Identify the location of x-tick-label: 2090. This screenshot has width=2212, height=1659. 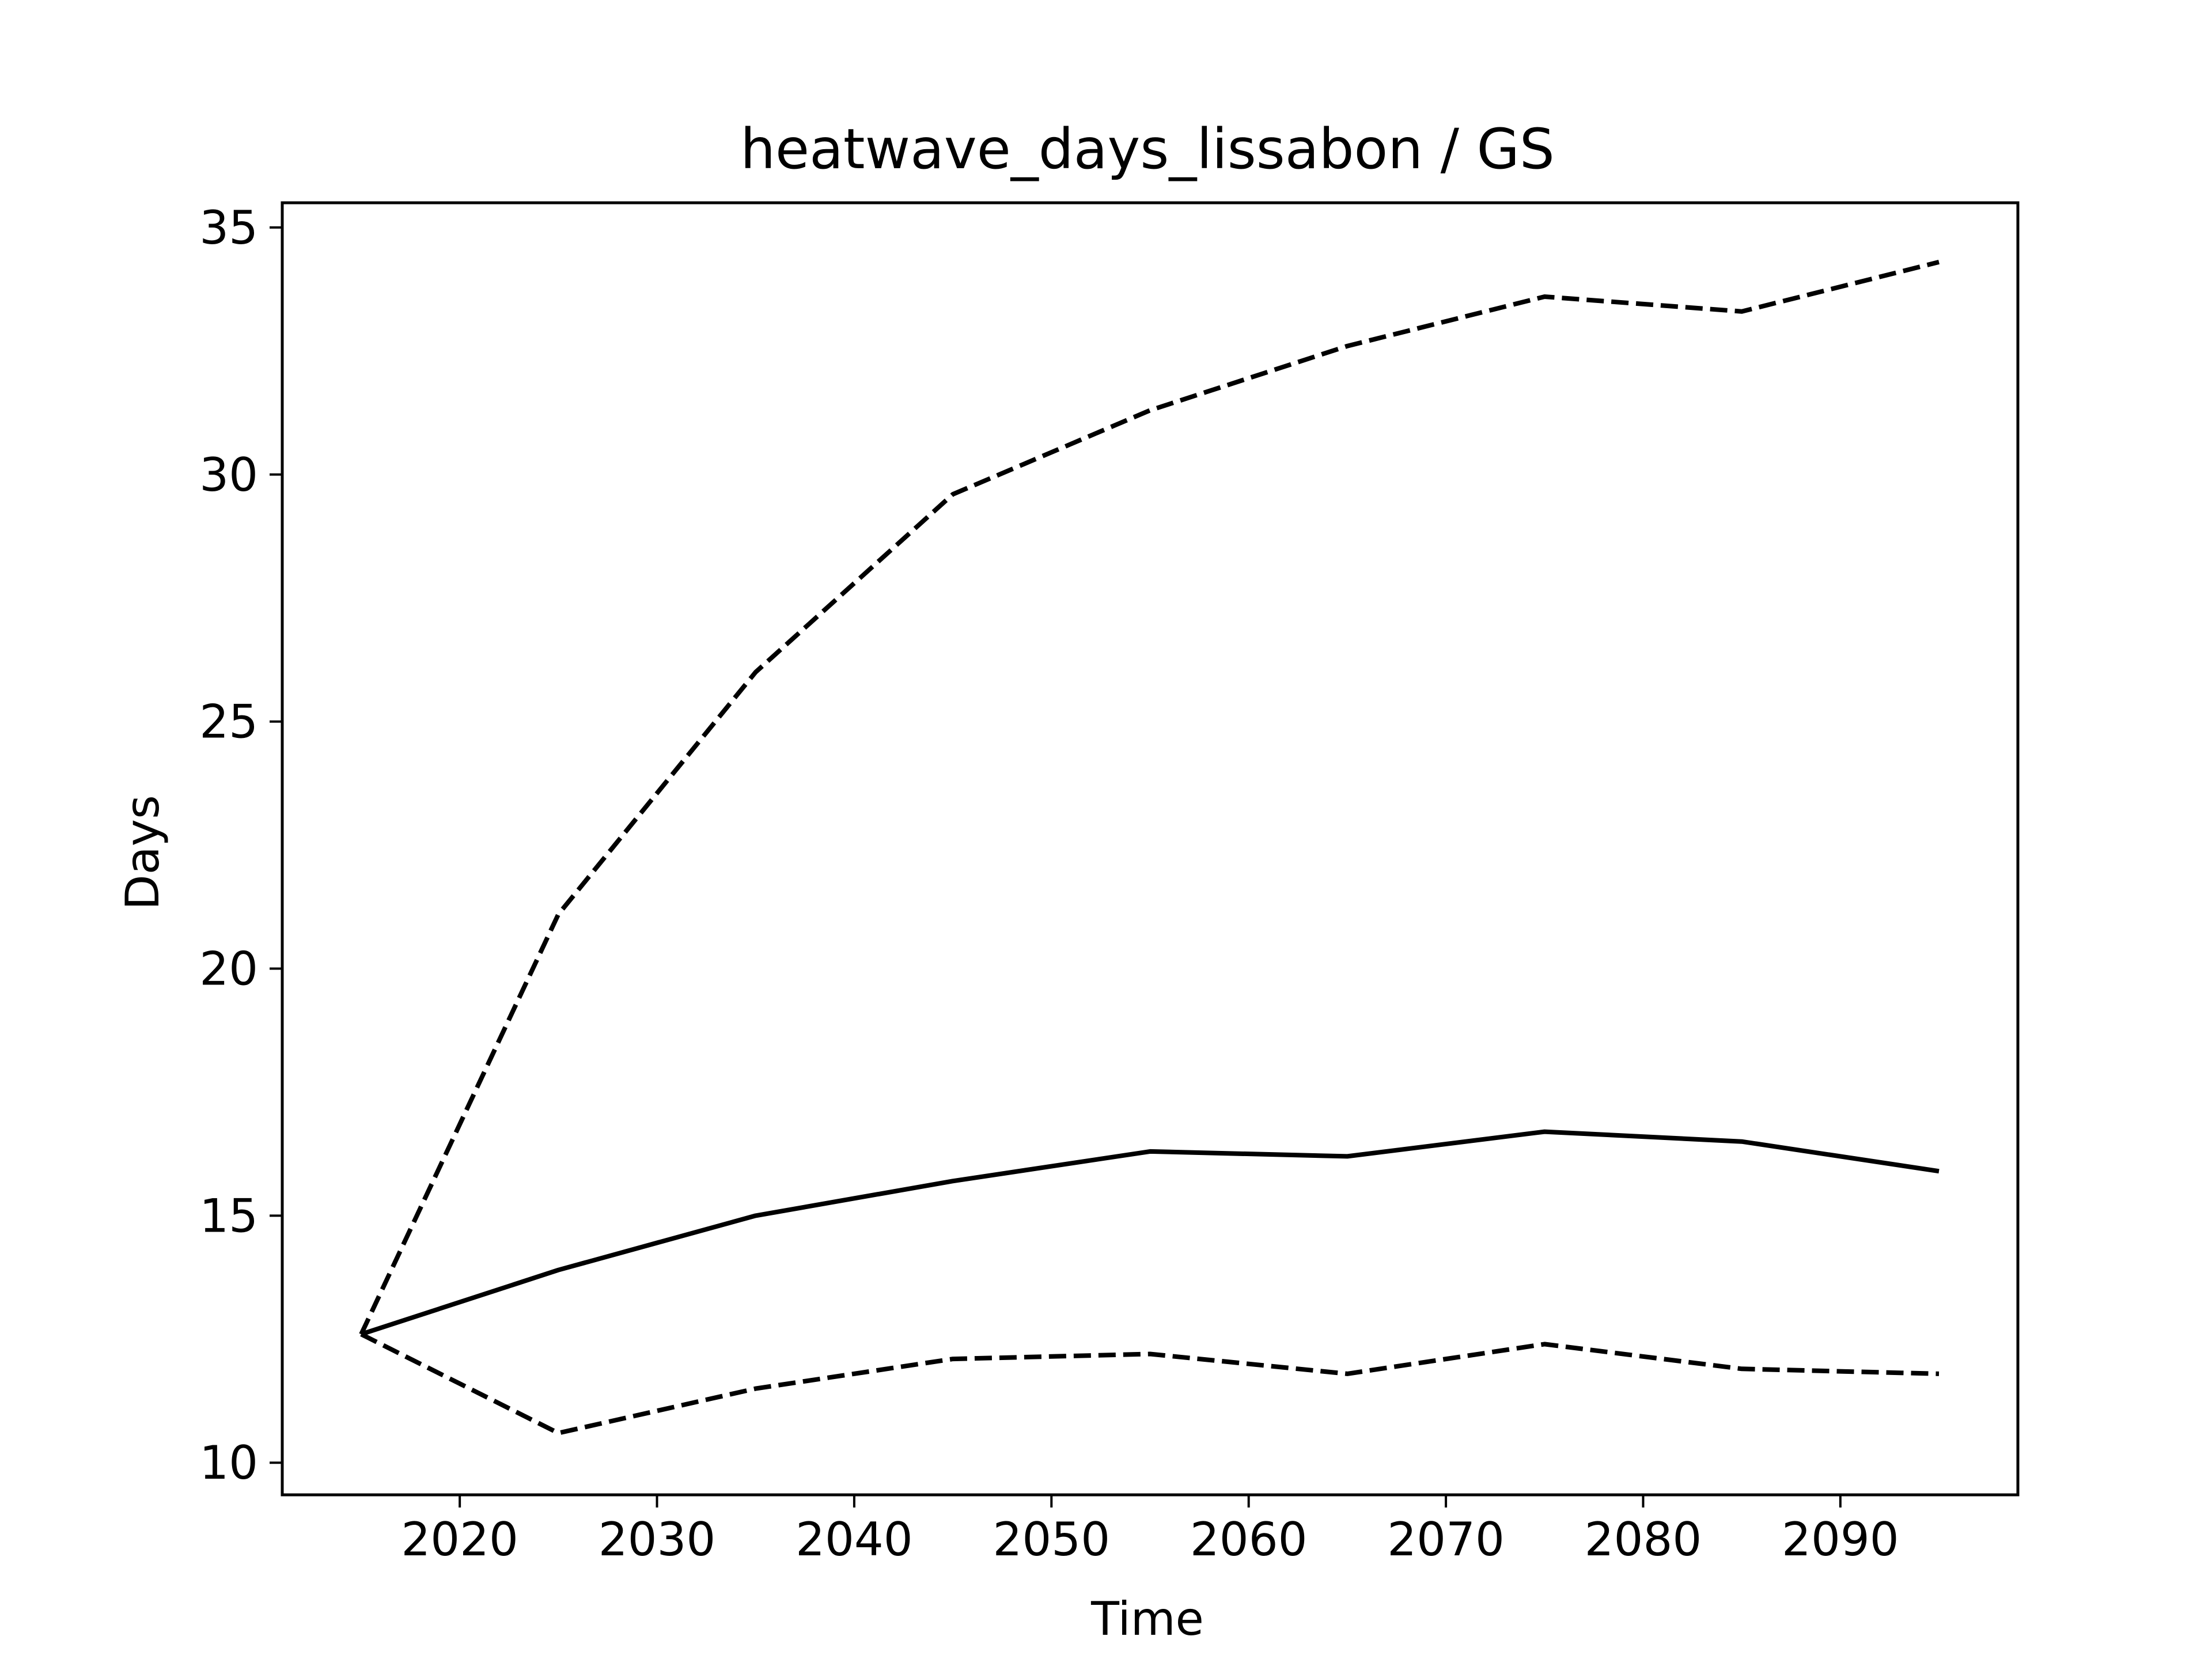
(1840, 1539).